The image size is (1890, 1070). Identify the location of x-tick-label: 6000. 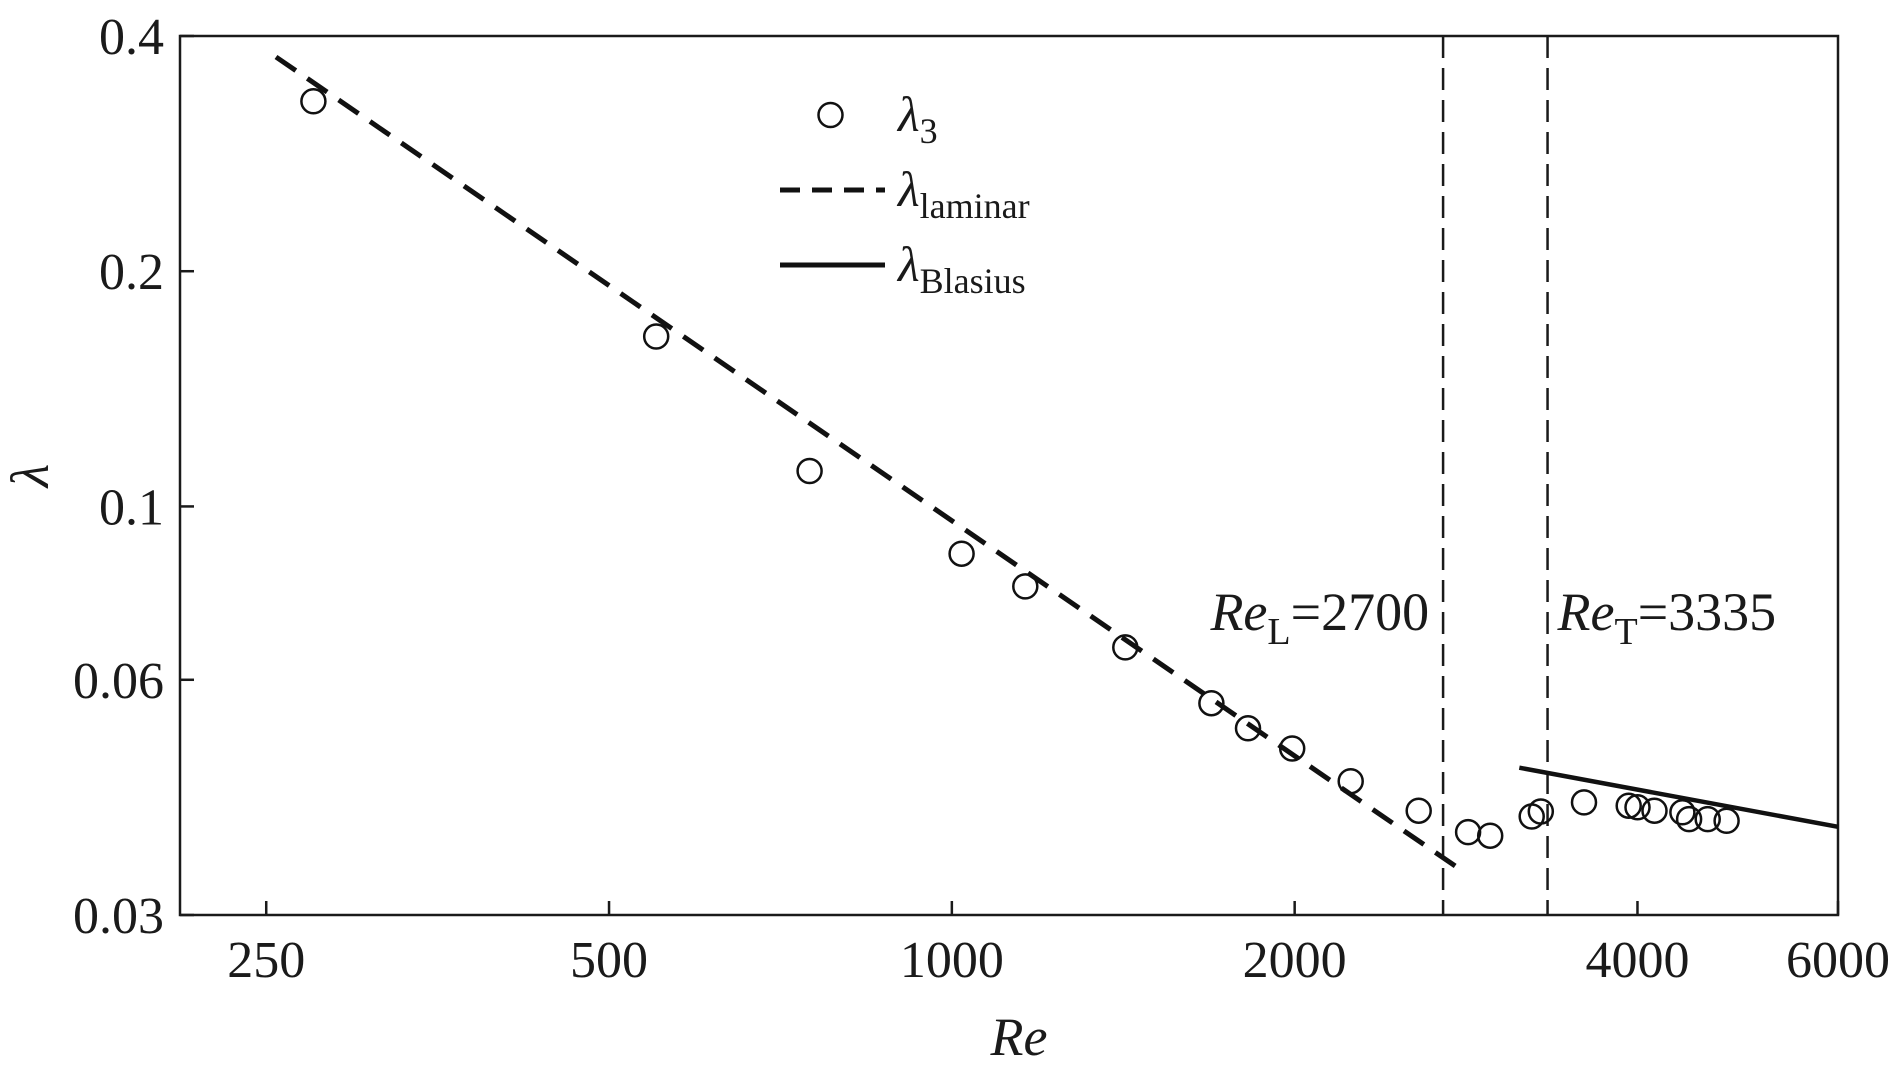
(1838, 960).